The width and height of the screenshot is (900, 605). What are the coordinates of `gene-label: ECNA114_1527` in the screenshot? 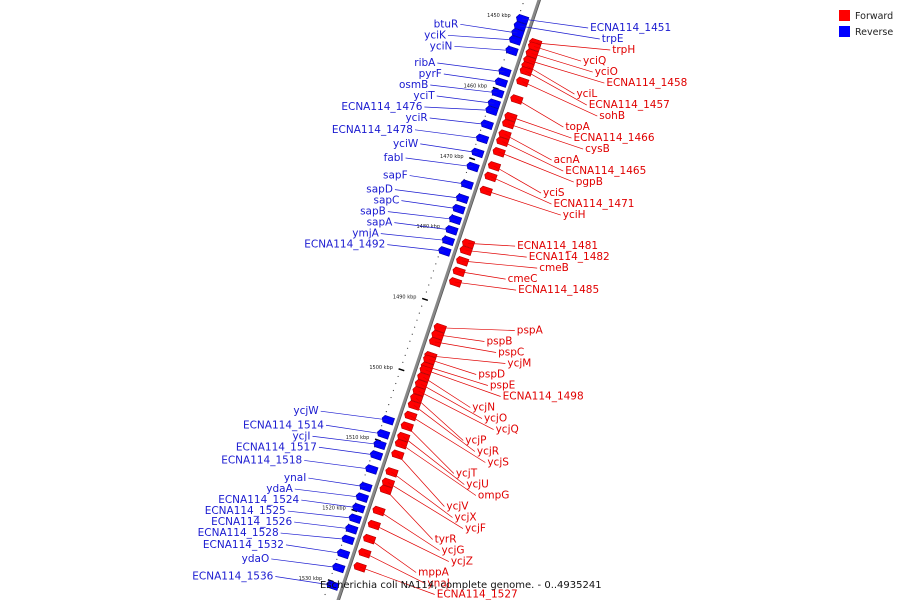 It's located at (477, 595).